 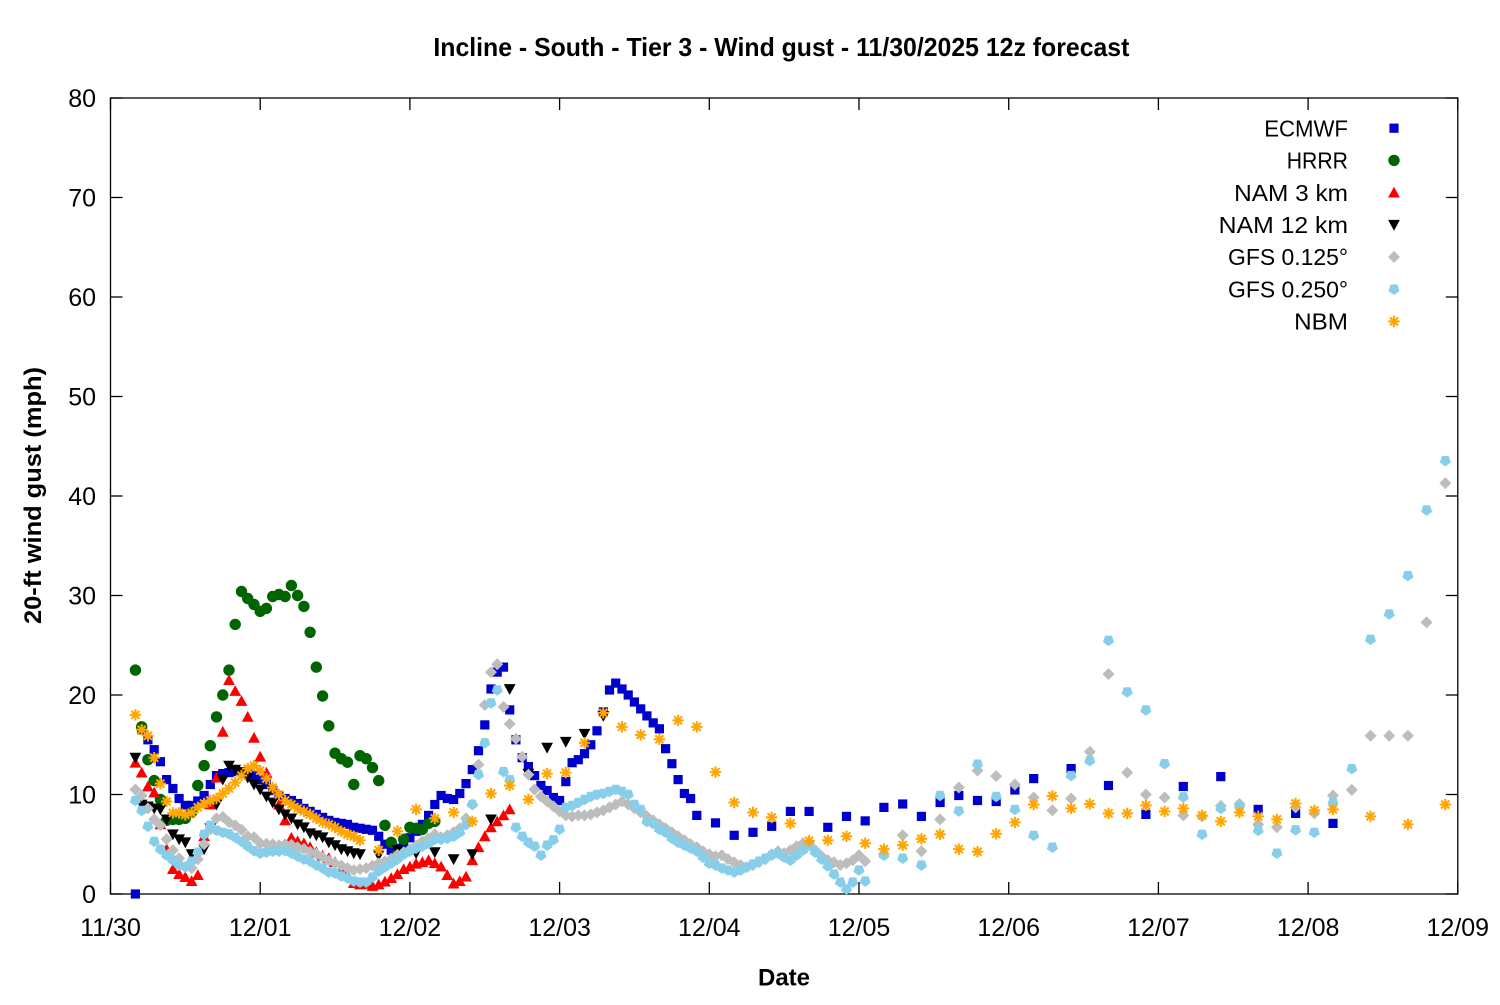 I want to click on svg-text: 12/07, so click(x=1158, y=928).